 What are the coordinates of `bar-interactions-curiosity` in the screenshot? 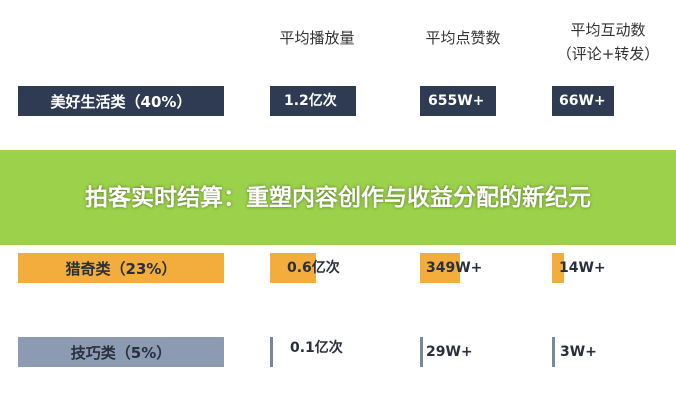 It's located at (558, 268).